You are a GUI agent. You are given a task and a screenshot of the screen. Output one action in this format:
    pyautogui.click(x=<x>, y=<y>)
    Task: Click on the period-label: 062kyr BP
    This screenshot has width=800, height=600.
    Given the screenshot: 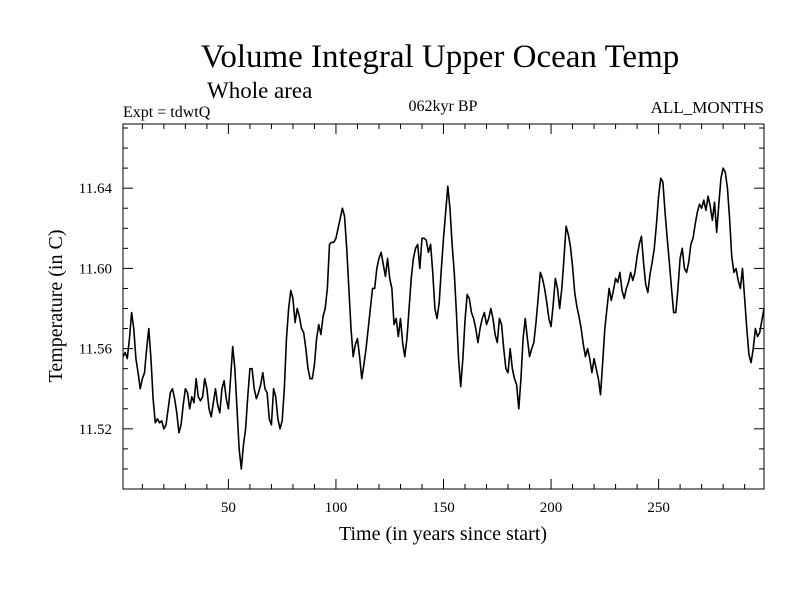 What is the action you would take?
    pyautogui.click(x=443, y=106)
    